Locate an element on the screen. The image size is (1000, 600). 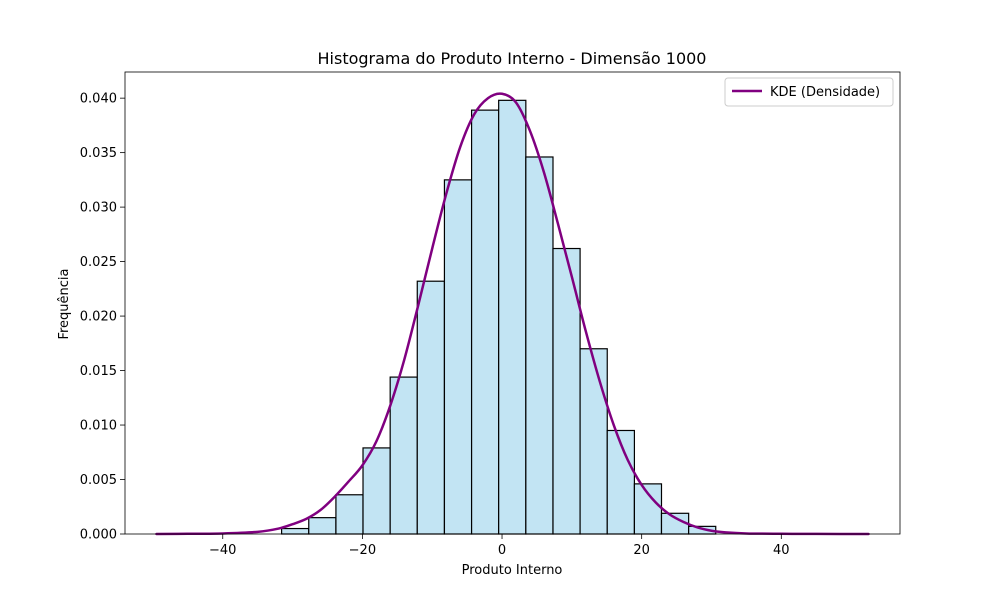
legend-box is located at coordinates (809, 92).